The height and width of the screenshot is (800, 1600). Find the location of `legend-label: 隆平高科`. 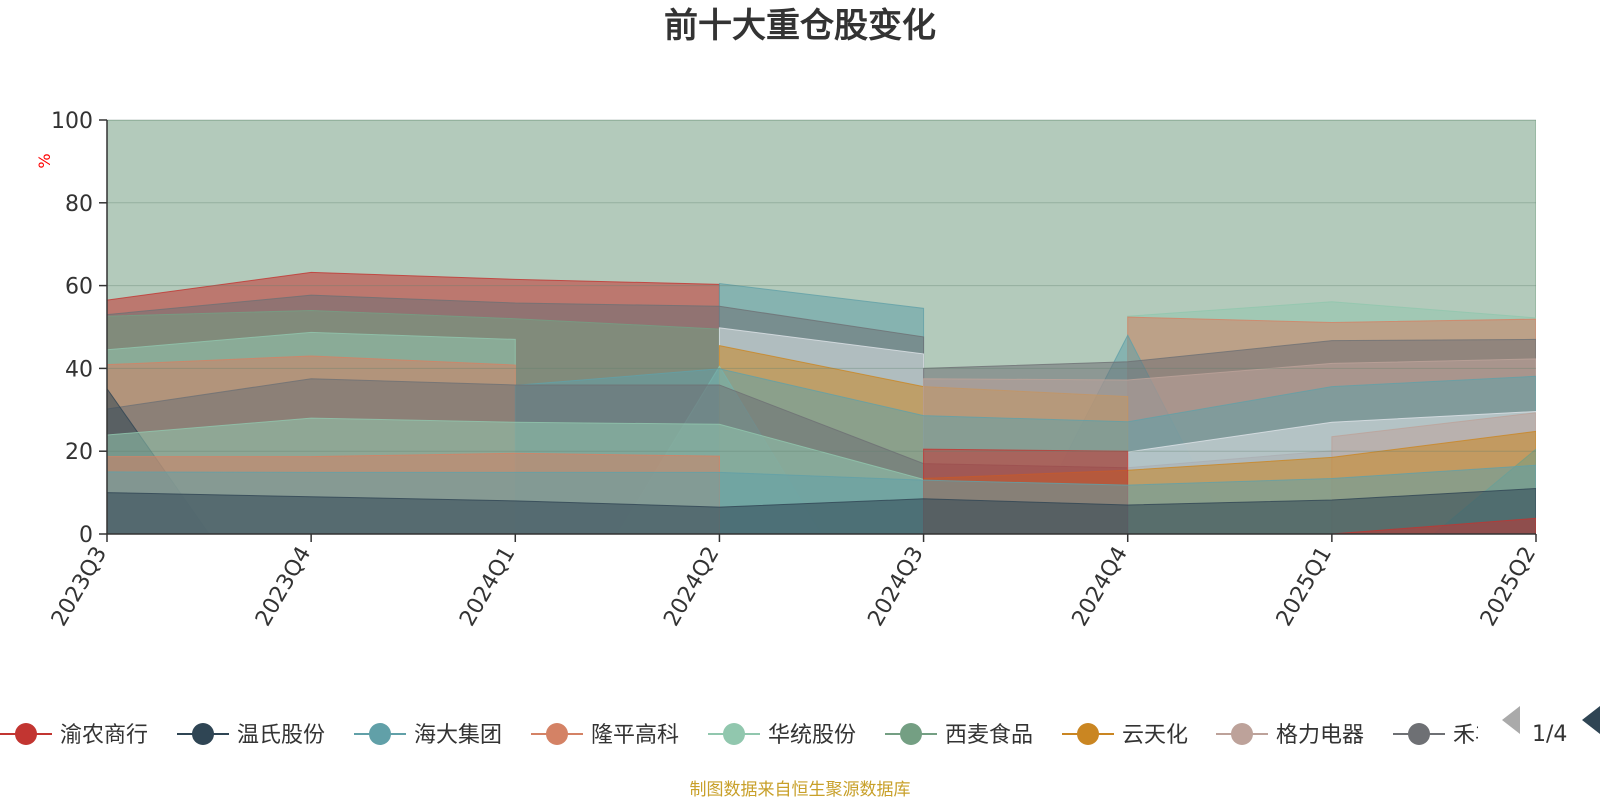

legend-label: 隆平高科 is located at coordinates (635, 735).